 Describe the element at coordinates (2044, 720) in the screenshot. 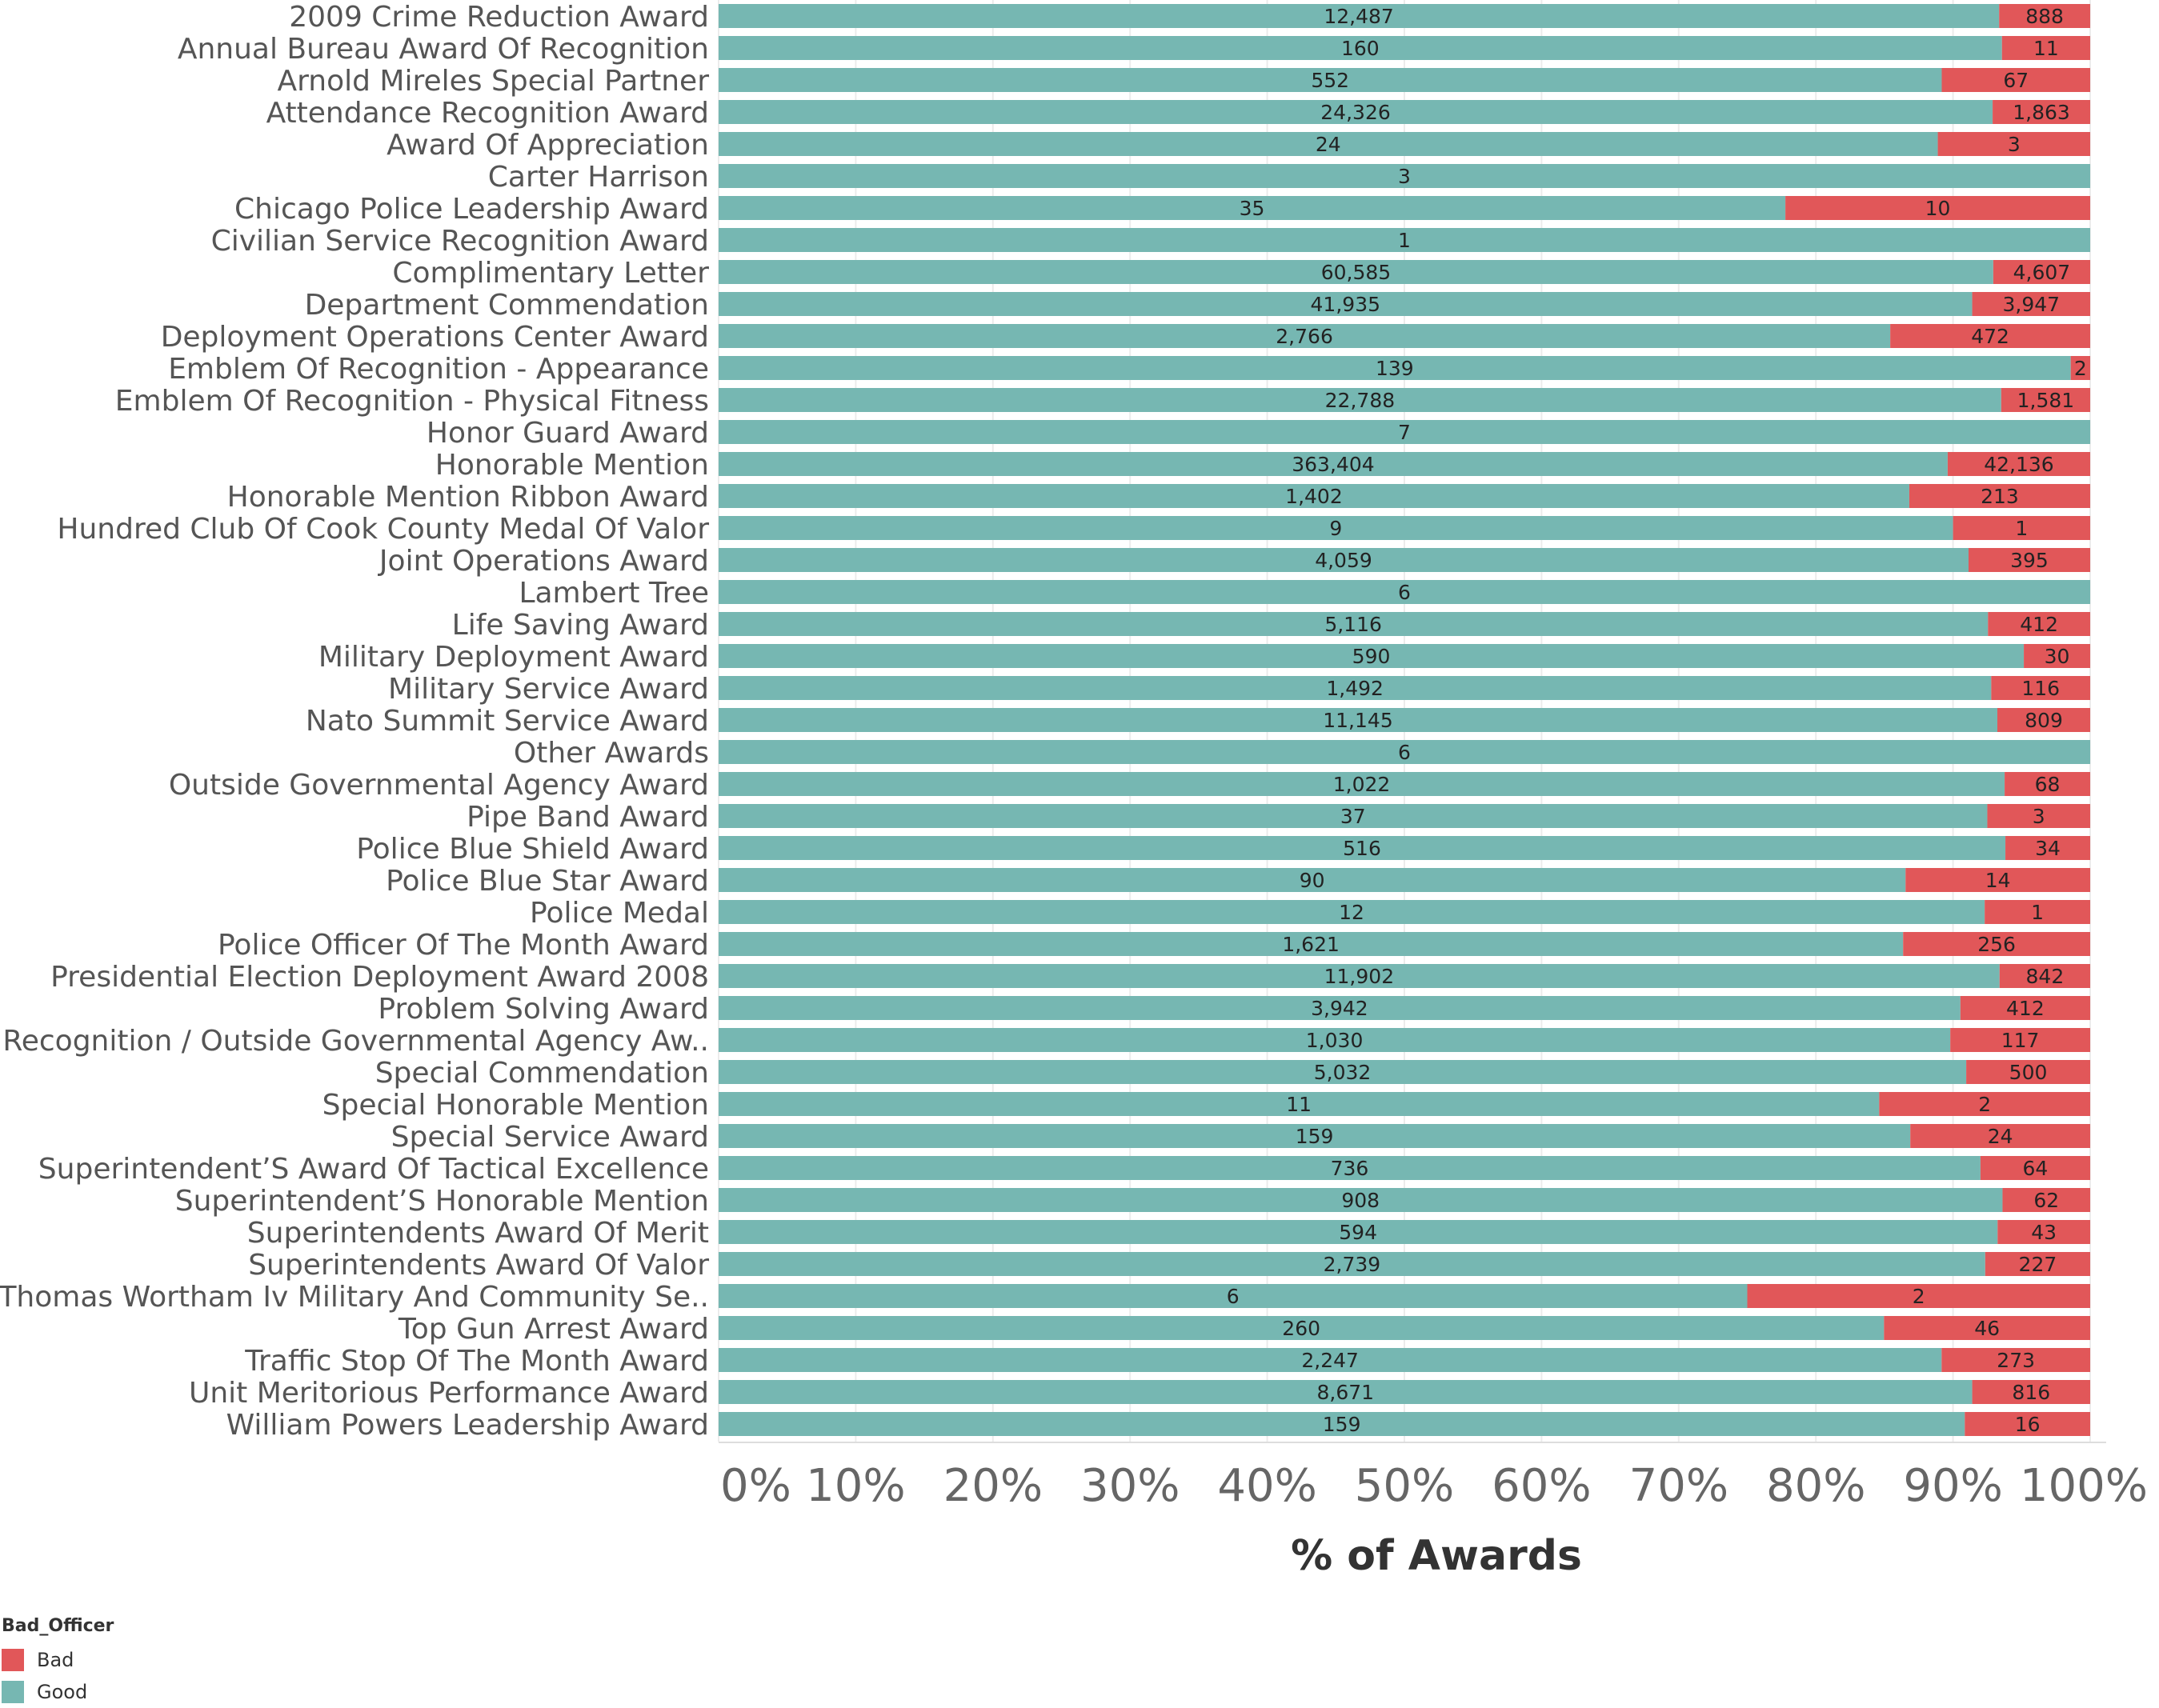

I see `value-label-bad: 809` at that location.